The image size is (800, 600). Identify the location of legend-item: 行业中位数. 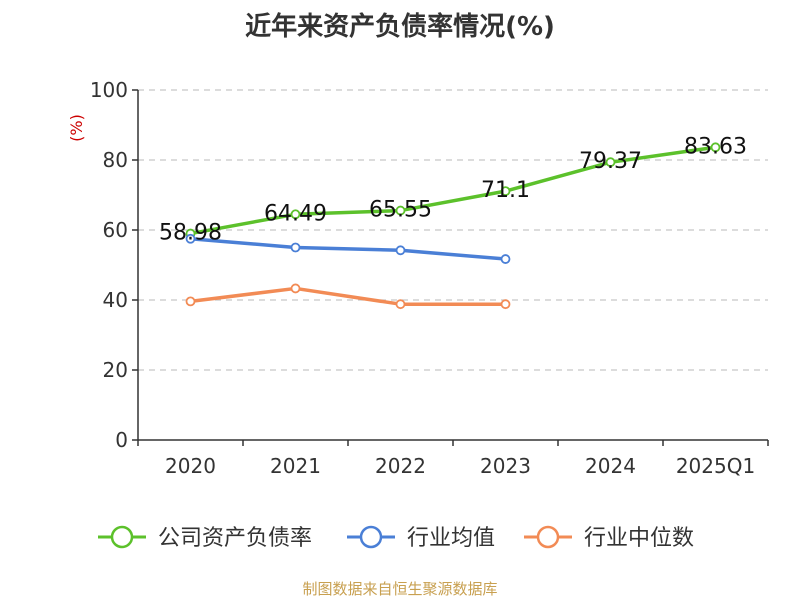
(609, 538).